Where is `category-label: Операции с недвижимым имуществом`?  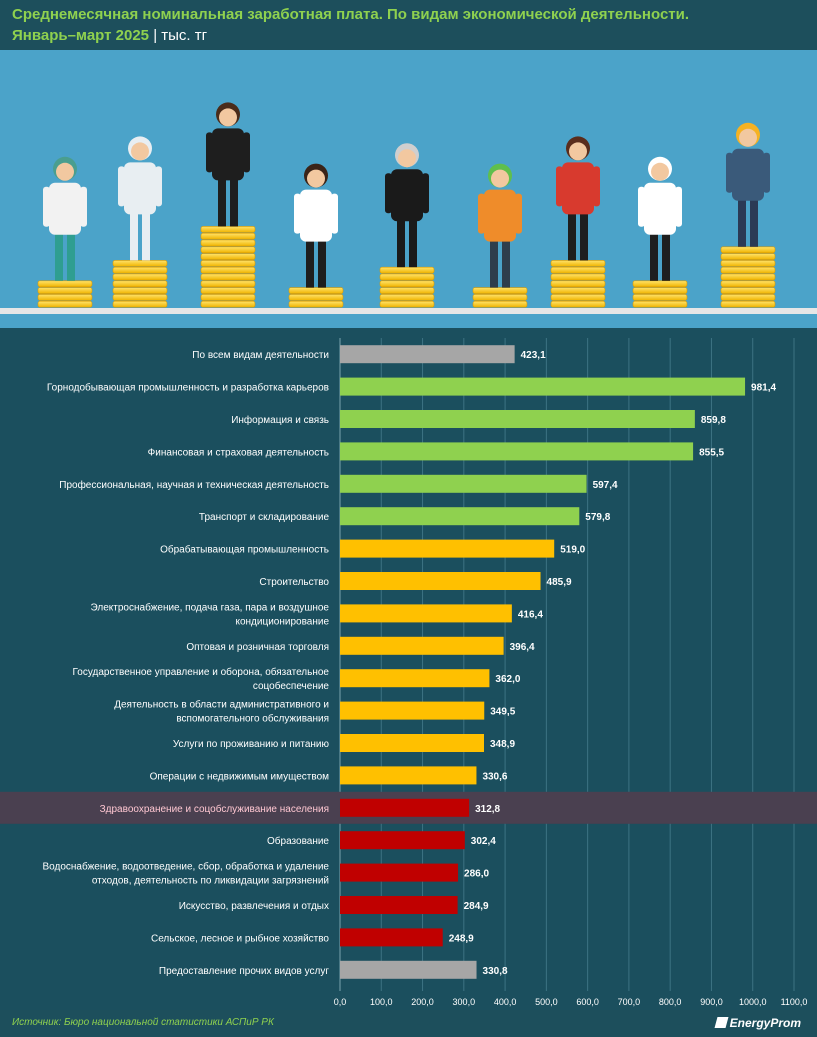
category-label: Операции с недвижимым имуществом is located at coordinates (240, 776).